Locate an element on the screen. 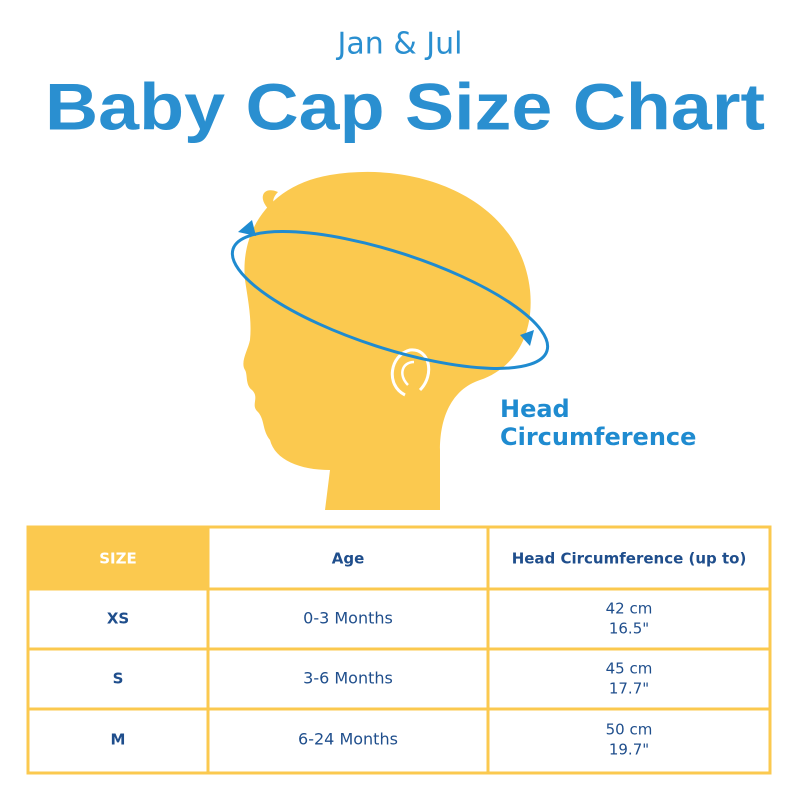  circumference-cell: 50 cm is located at coordinates (629, 730).